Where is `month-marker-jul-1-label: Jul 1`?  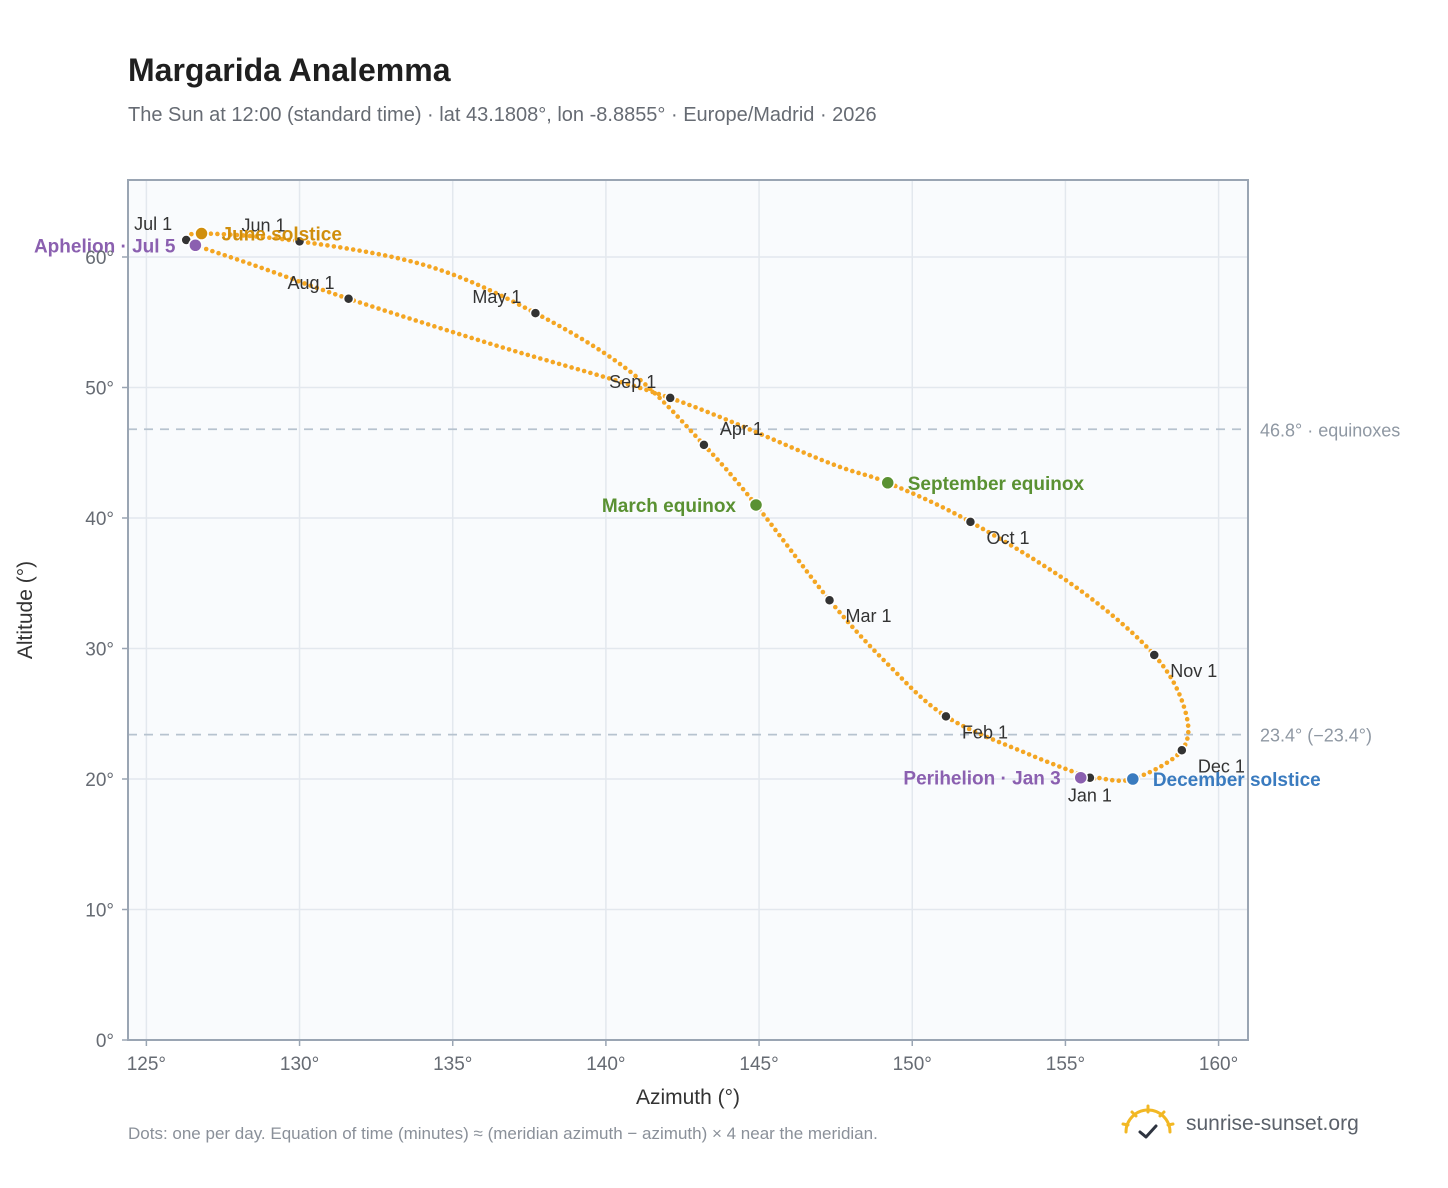
month-marker-jul-1-label: Jul 1 is located at coordinates (153, 224).